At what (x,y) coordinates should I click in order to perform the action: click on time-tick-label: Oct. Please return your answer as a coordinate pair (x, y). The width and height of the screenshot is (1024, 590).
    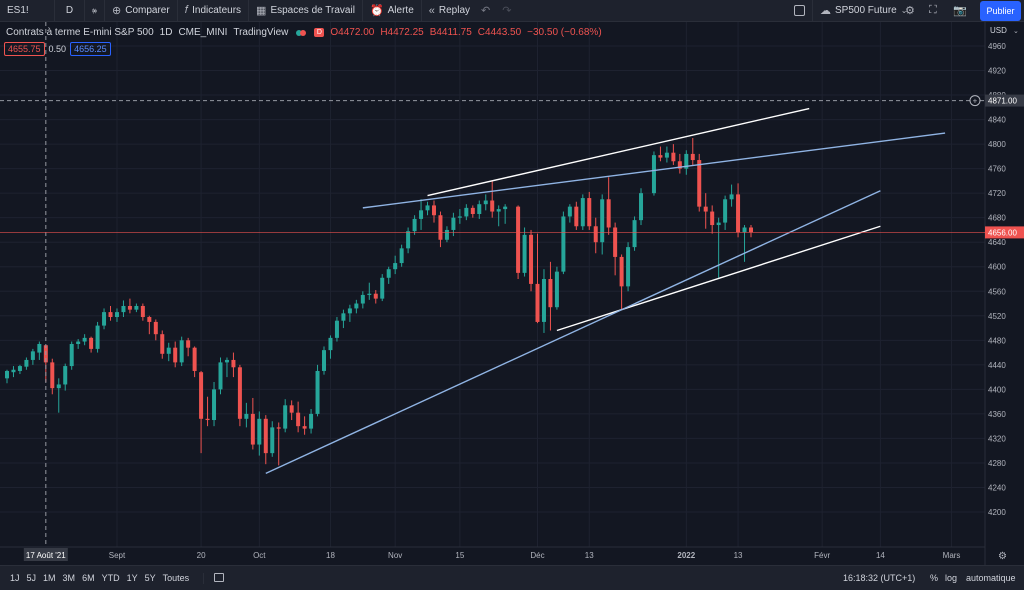
    Looking at the image, I should click on (259, 555).